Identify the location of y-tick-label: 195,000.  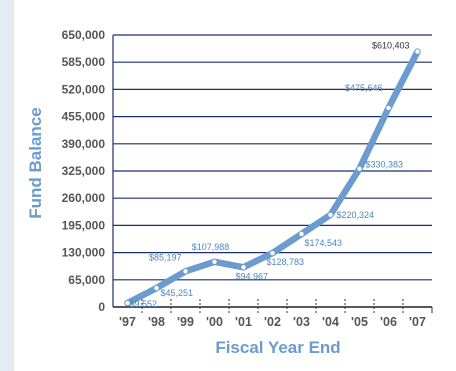
(84, 225).